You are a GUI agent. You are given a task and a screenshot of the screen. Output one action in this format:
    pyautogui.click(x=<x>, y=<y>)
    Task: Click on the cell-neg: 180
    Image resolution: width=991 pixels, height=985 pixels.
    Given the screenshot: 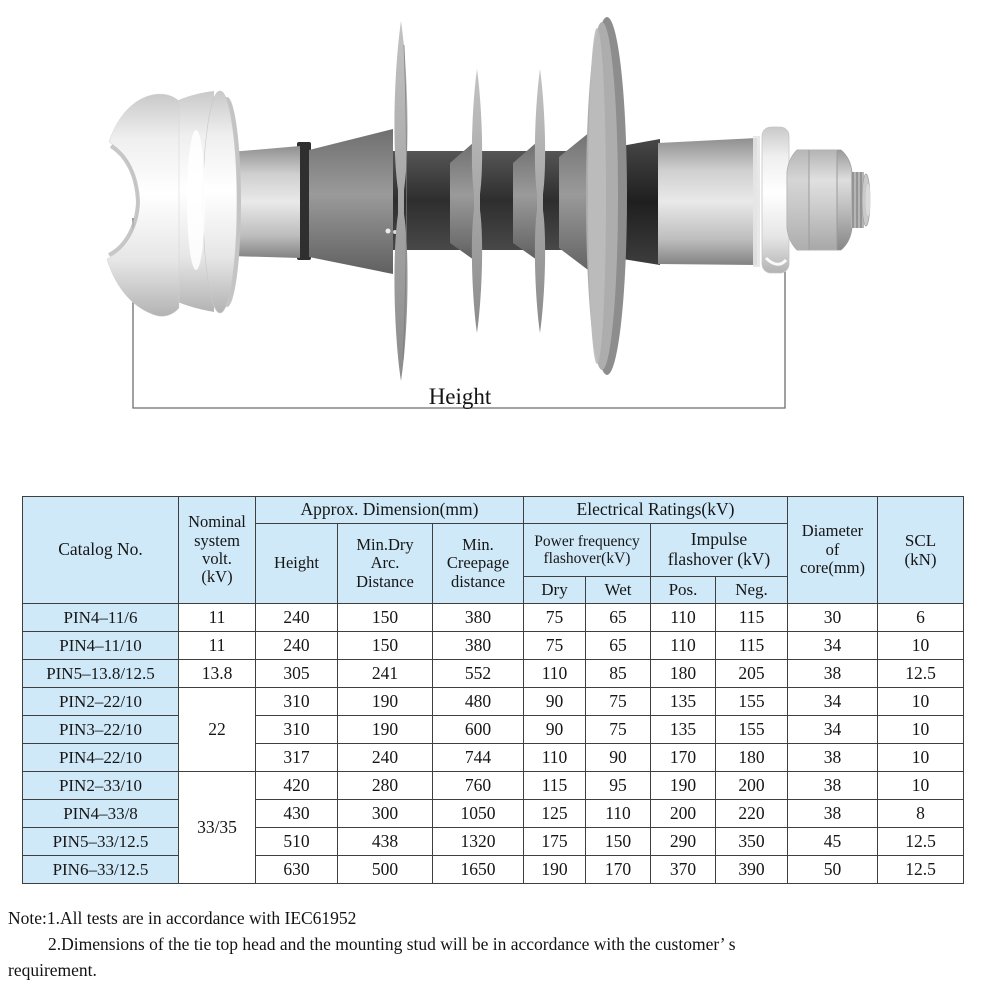 What is the action you would take?
    pyautogui.click(x=751, y=757)
    